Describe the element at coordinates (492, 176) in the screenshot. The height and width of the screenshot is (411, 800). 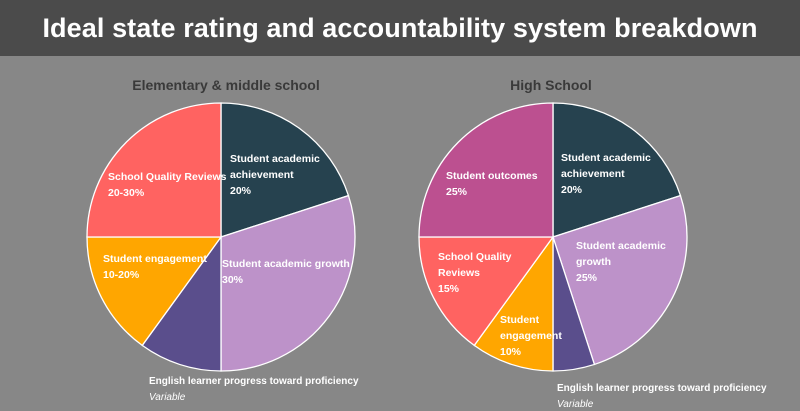
I see `slice-label-text: Student outcomes` at that location.